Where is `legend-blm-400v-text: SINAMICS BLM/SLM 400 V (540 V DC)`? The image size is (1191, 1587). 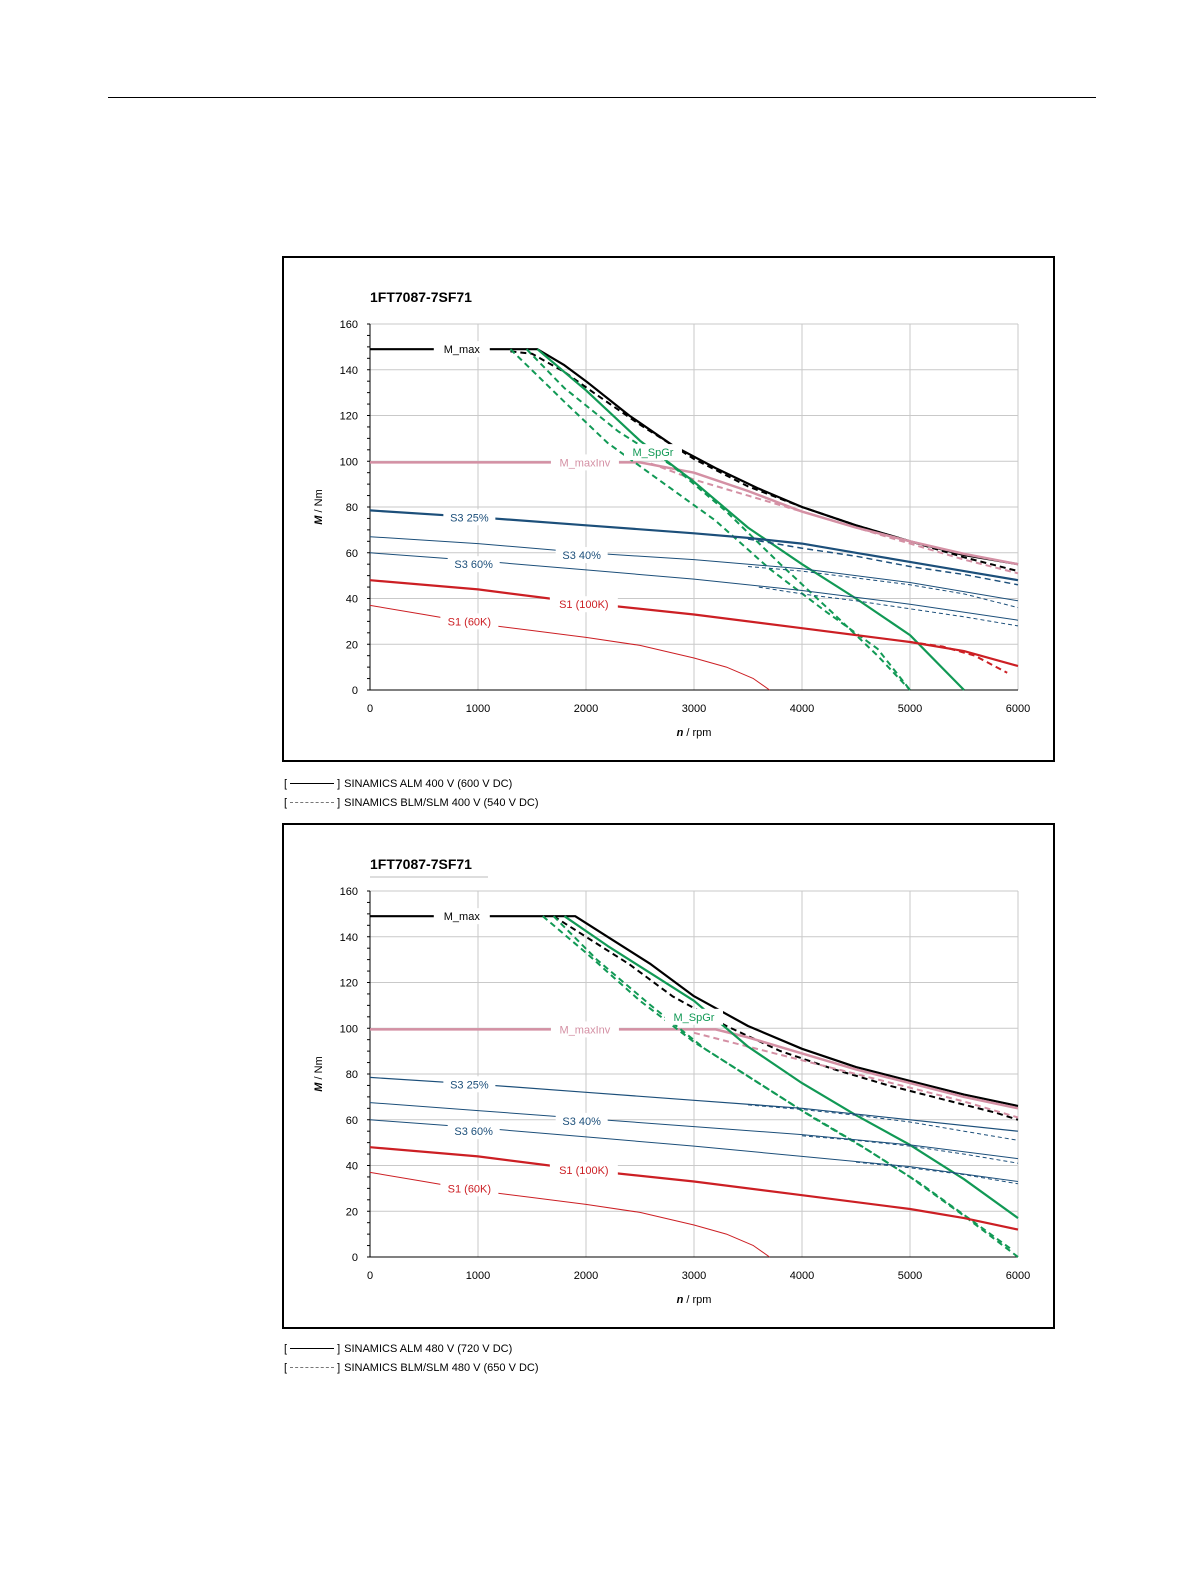 legend-blm-400v-text: SINAMICS BLM/SLM 400 V (540 V DC) is located at coordinates (441, 803).